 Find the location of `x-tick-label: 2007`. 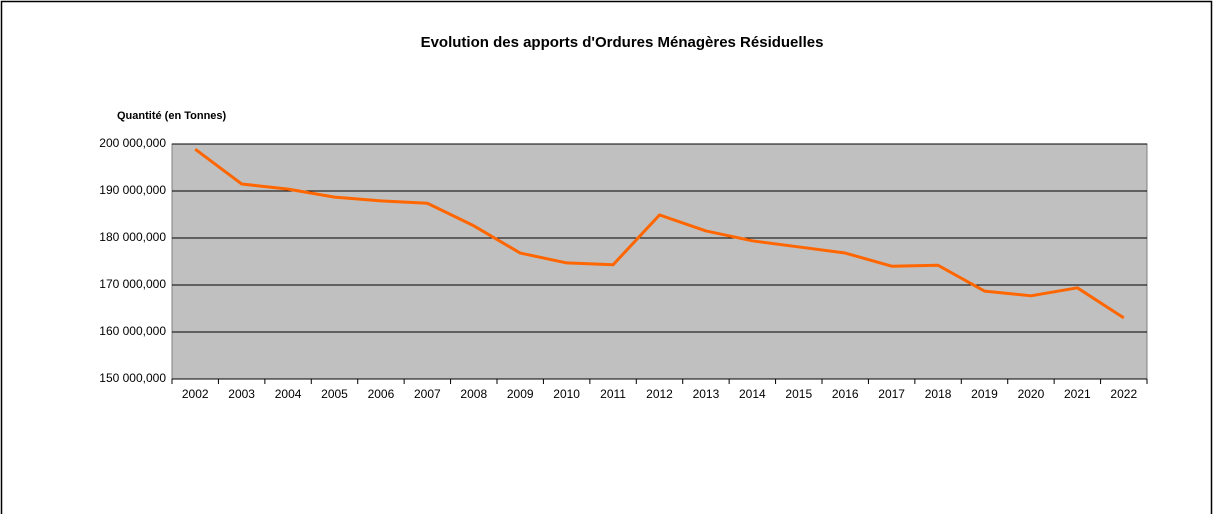

x-tick-label: 2007 is located at coordinates (427, 394).